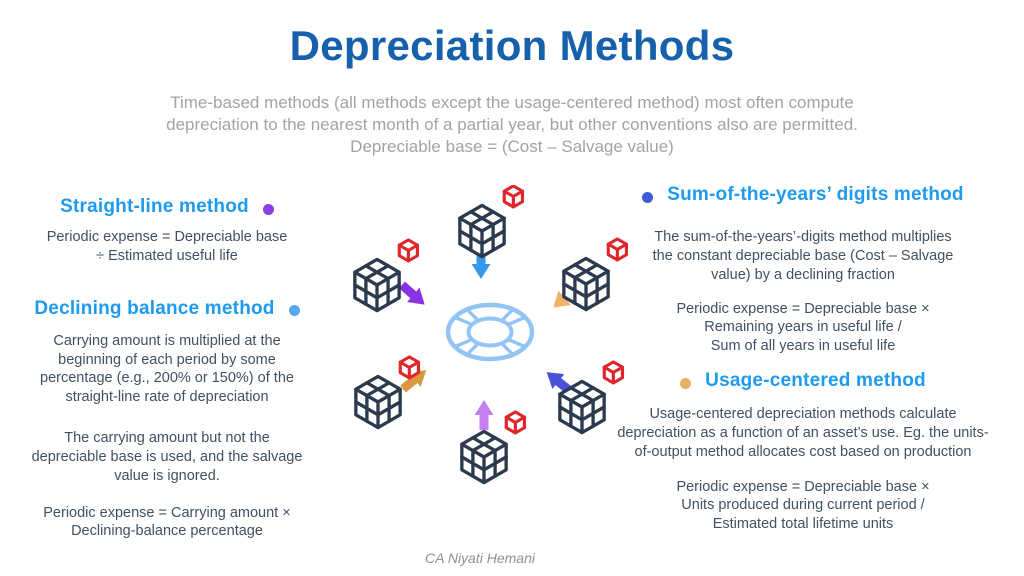 Image resolution: width=1024 pixels, height=576 pixels. Describe the element at coordinates (595, 274) in the screenshot. I see `cube-cluster-upper-right` at that location.